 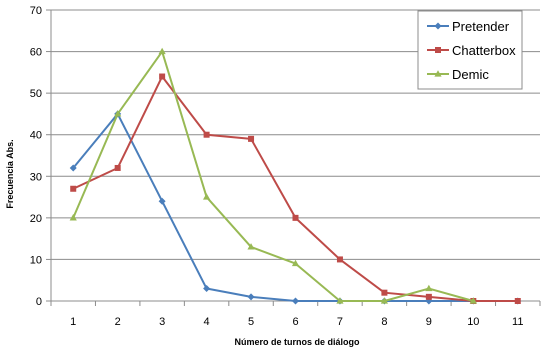 I want to click on y-tick-label: 60, so click(x=36, y=53).